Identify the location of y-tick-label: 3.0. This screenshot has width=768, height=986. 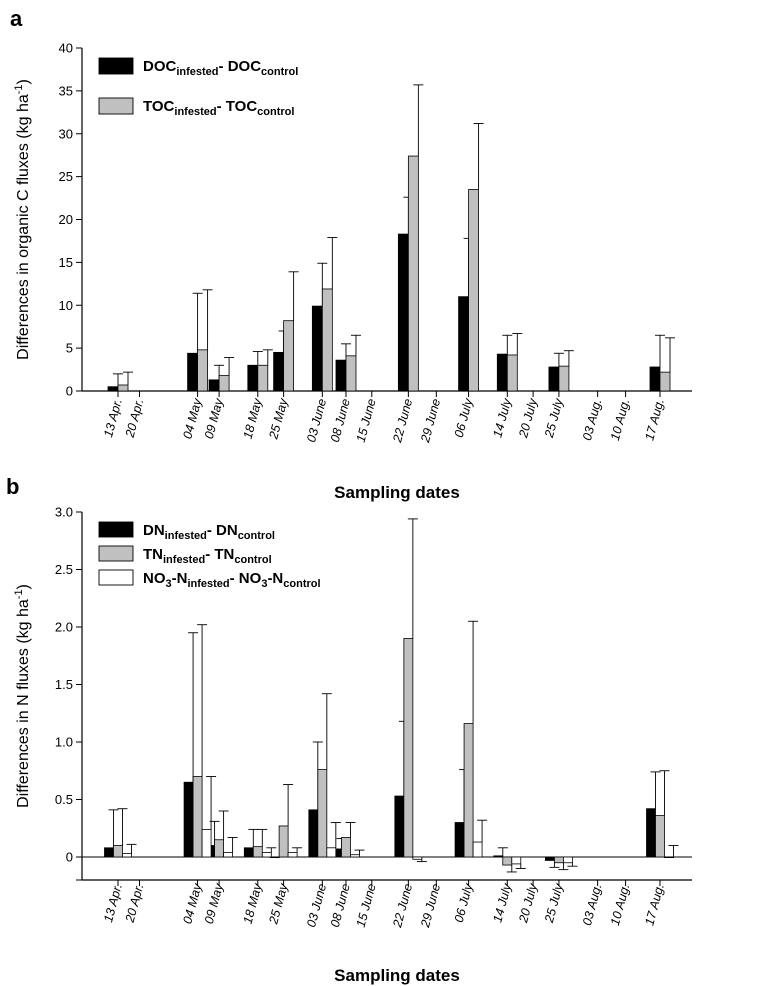
(64, 512).